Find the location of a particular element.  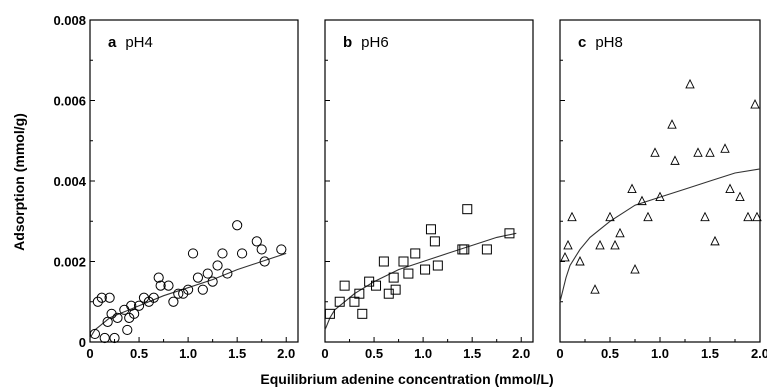

panel-ph-label: pH4 is located at coordinates (139, 42).